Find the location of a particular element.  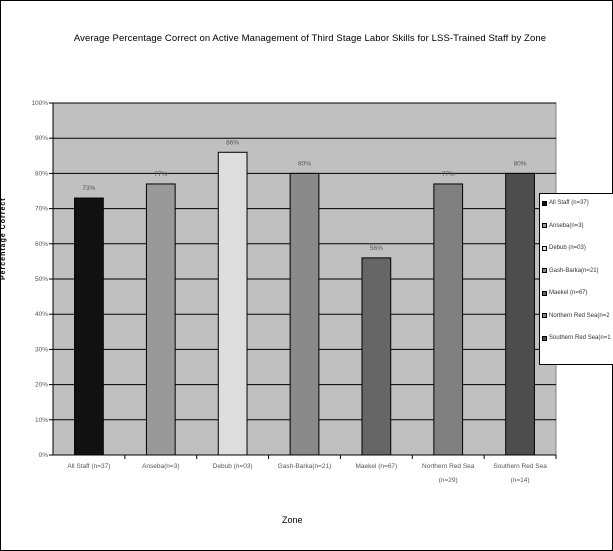

legend-item: Debub (n=03) is located at coordinates (564, 248).